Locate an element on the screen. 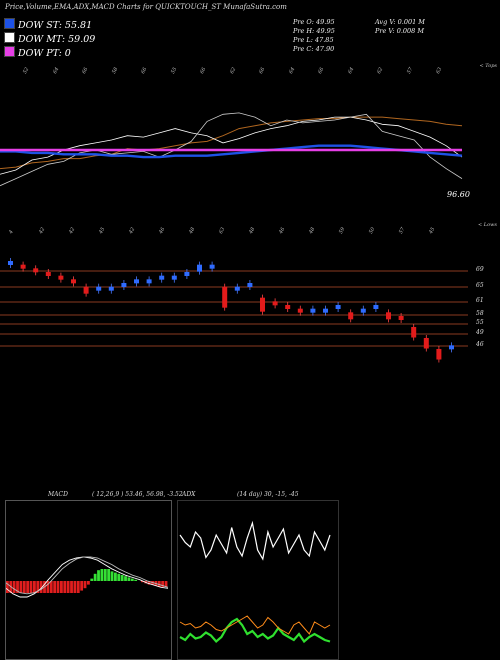 This screenshot has width=500, height=660. tops-note: < Tops is located at coordinates (488, 66).